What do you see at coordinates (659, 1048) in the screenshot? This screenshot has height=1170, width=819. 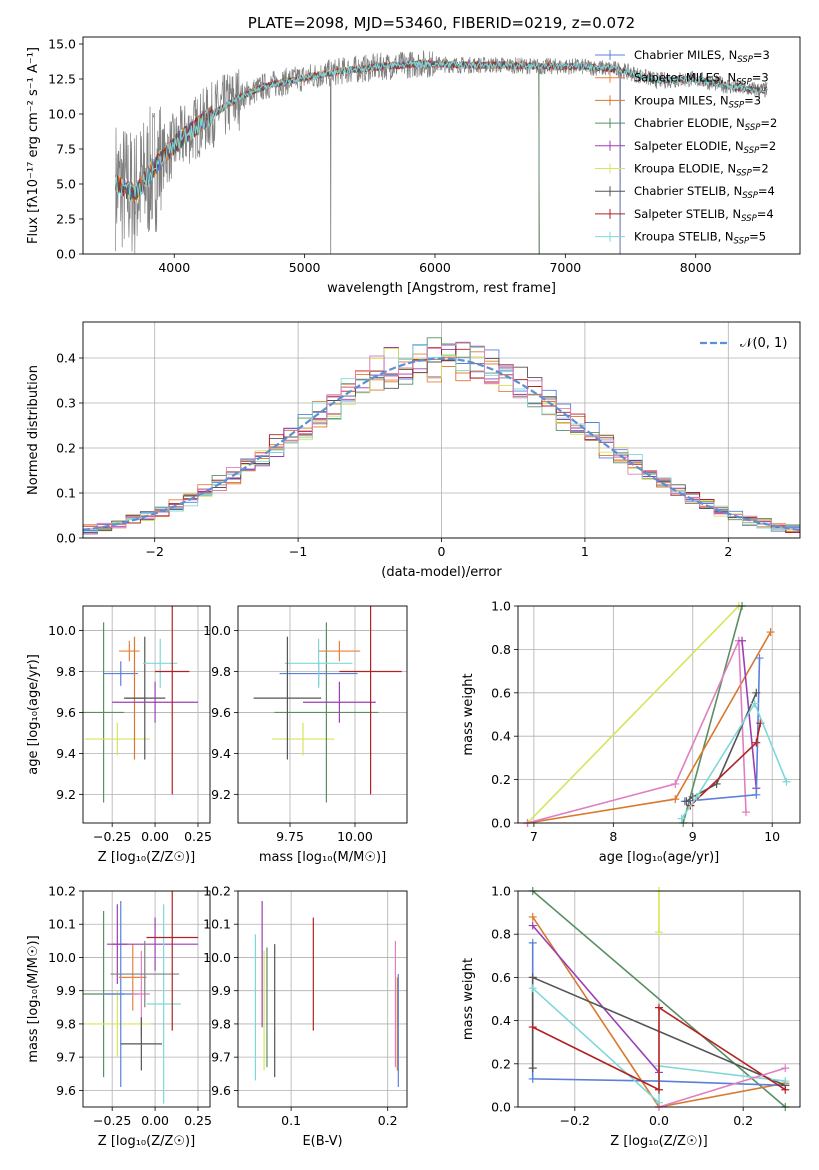 I see `weight-series-salpeter_stelib` at bounding box center [659, 1048].